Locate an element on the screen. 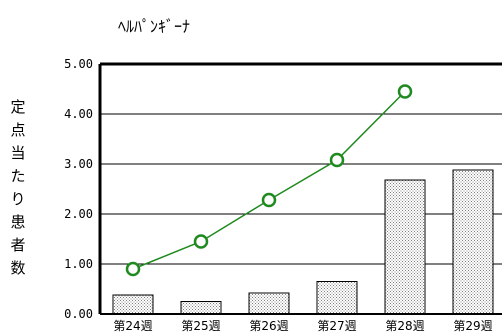 The image size is (502, 334). y-axis-label-char: り is located at coordinates (17, 199).